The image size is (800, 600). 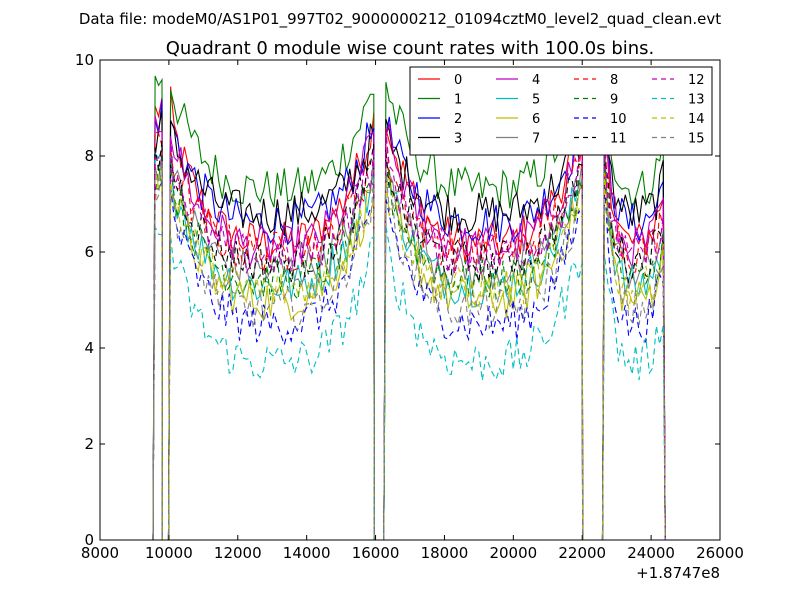 What do you see at coordinates (696, 100) in the screenshot?
I see `legend-label-13: 13` at bounding box center [696, 100].